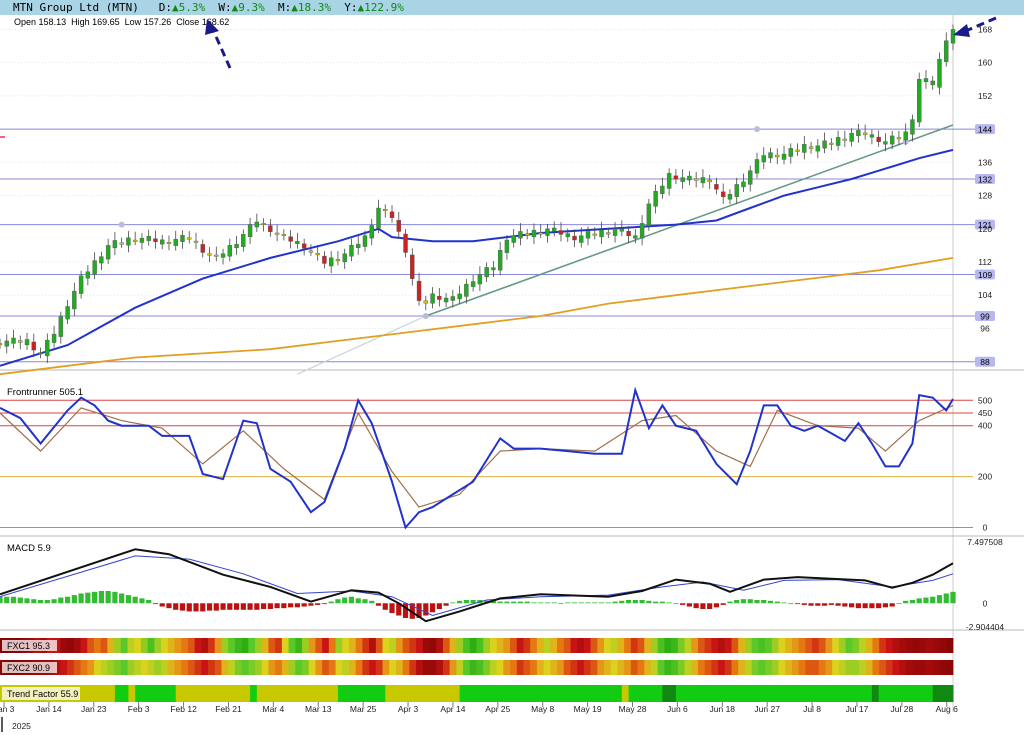  Describe the element at coordinates (985, 179) in the screenshot. I see `level-label: 132` at that location.